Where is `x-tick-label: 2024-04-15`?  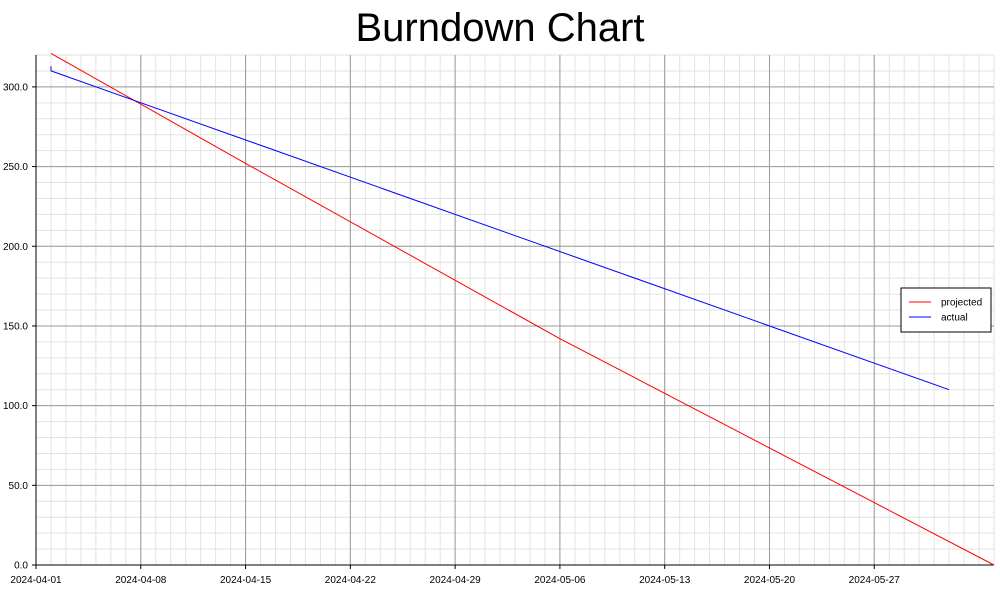 x-tick-label: 2024-04-15 is located at coordinates (246, 580).